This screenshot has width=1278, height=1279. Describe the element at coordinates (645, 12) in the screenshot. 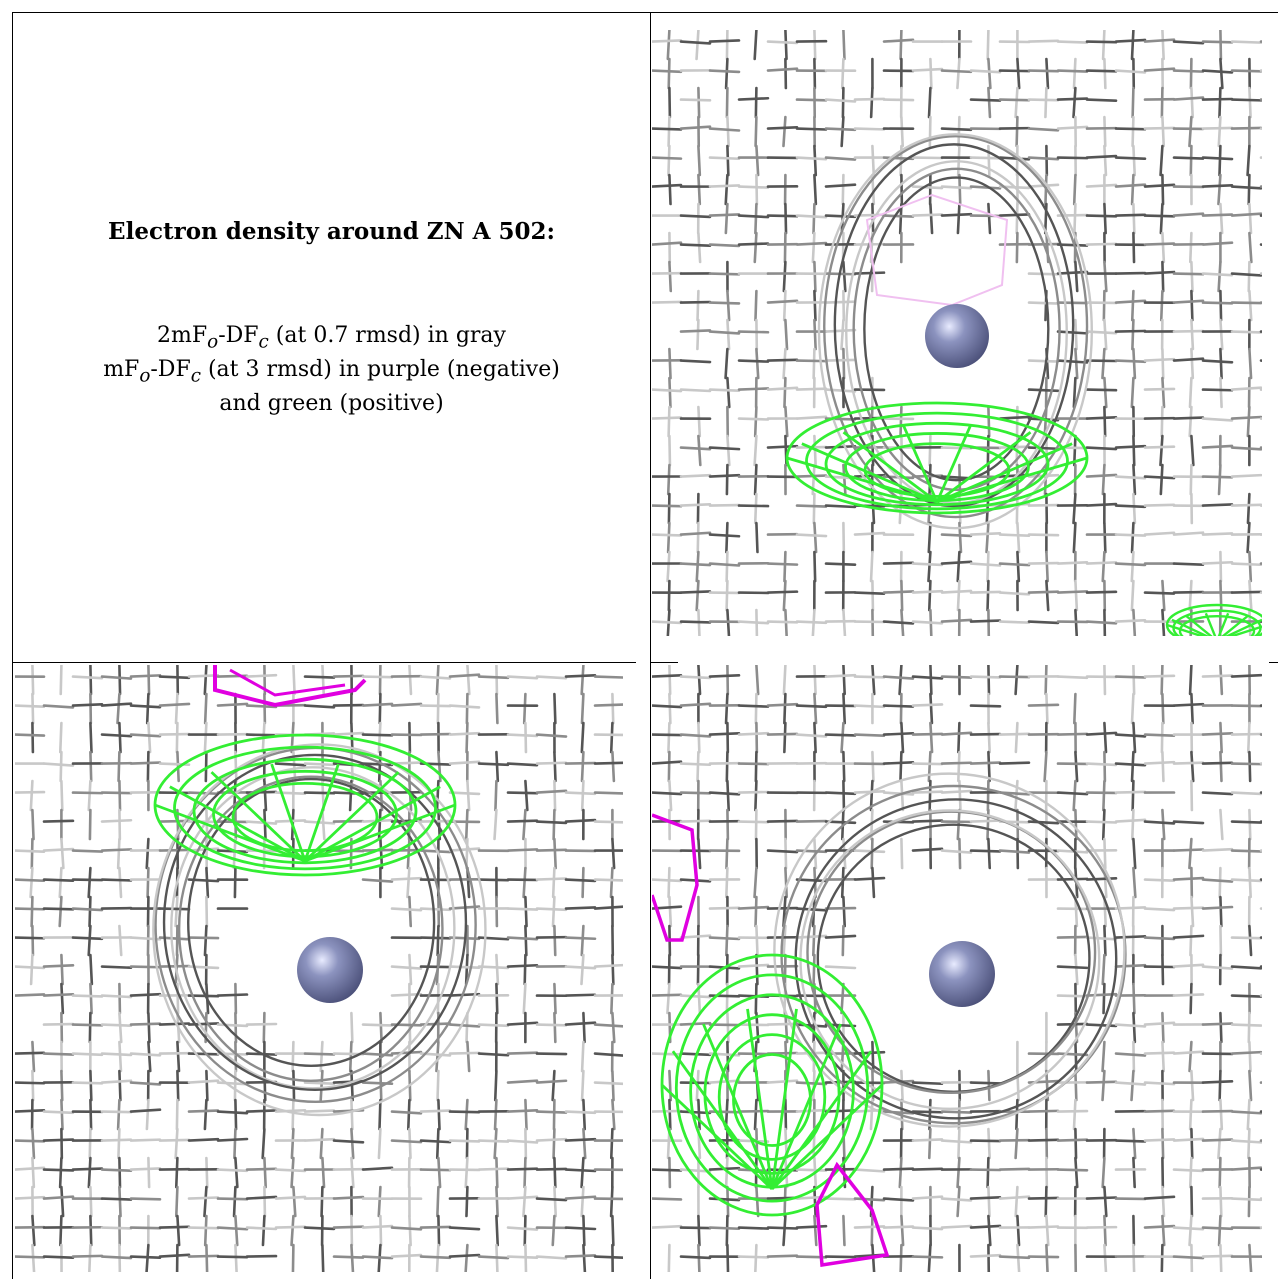

I see `border-top` at that location.